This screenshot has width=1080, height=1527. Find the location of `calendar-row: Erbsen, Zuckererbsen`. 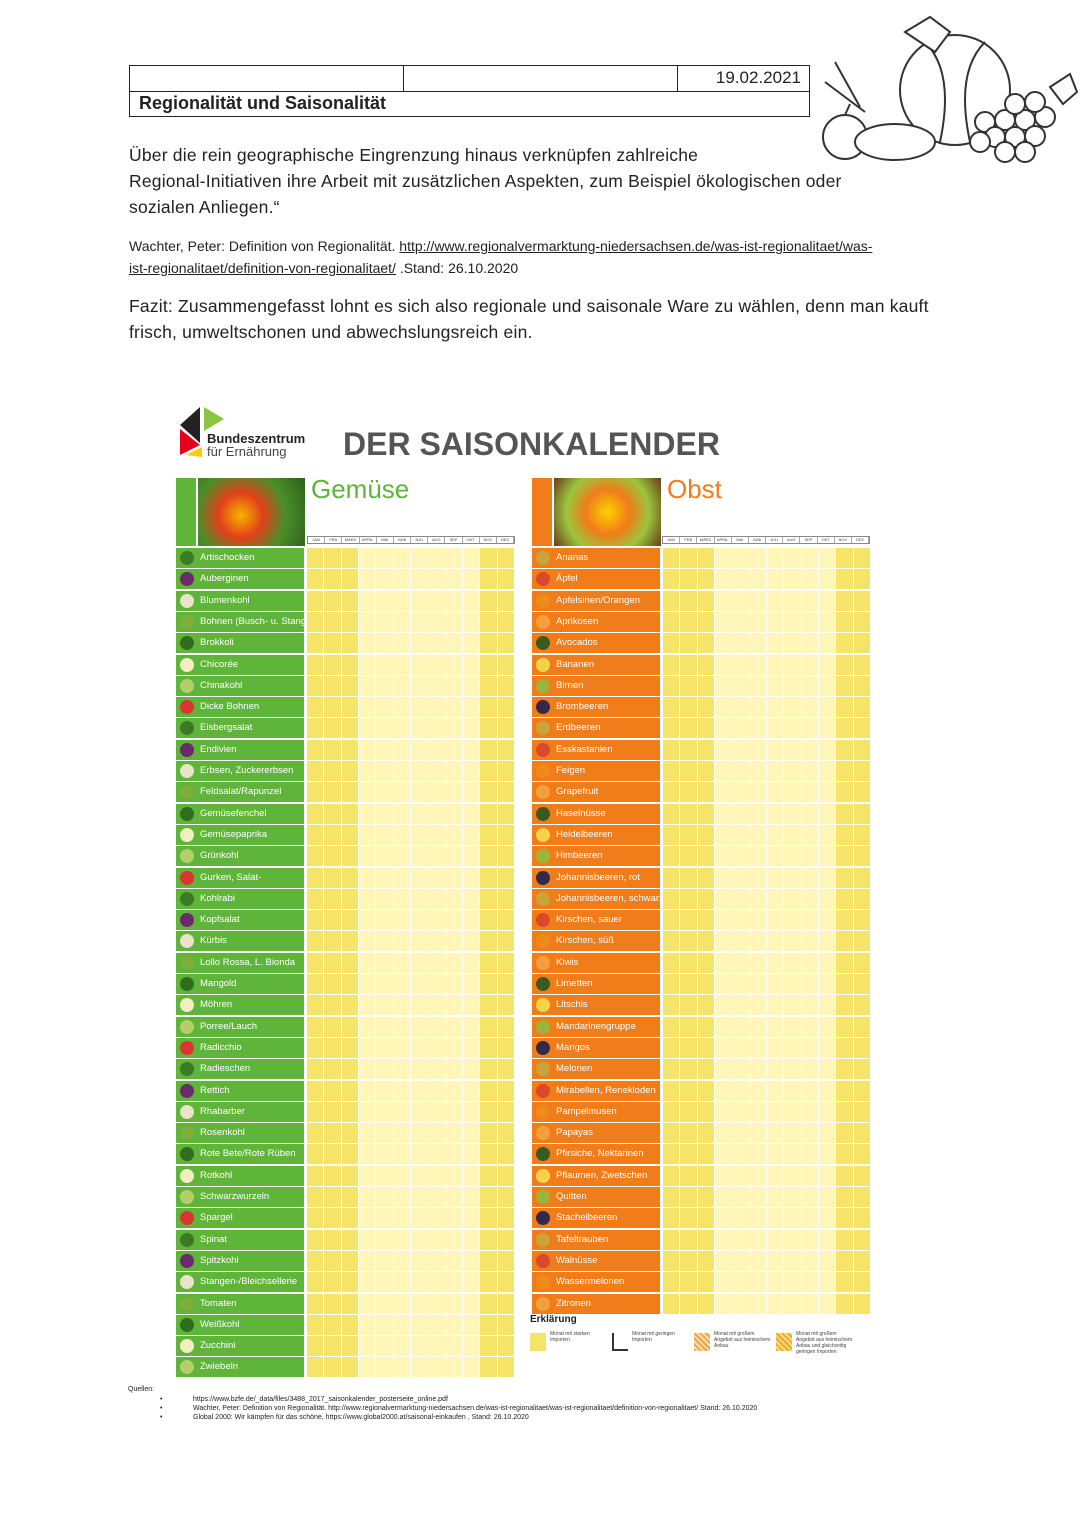

calendar-row: Erbsen, Zuckererbsen is located at coordinates (346, 771).